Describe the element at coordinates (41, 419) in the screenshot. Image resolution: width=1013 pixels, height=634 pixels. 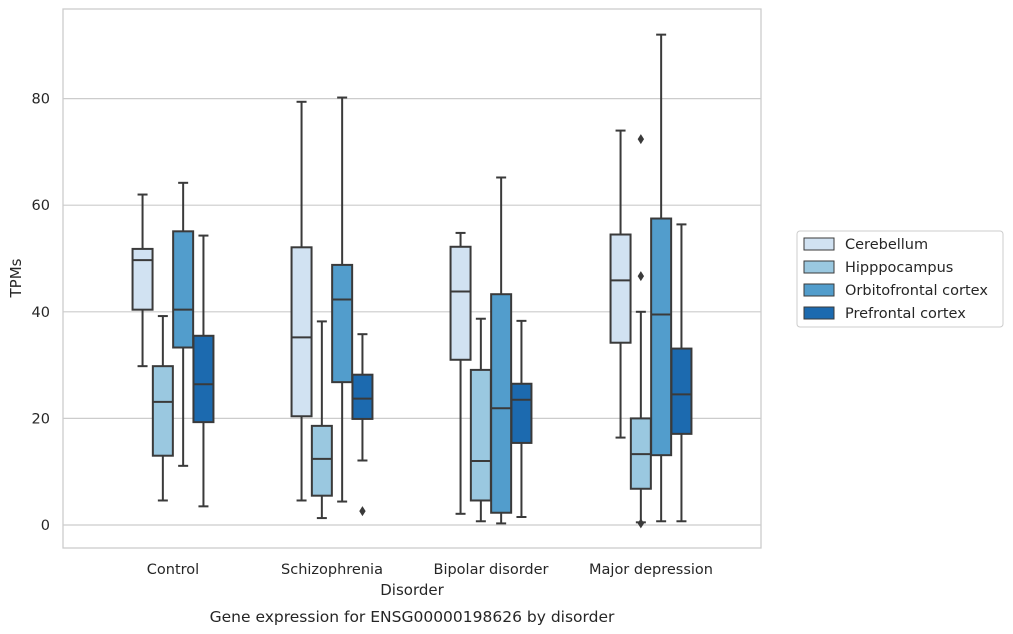
I see `y-tick-label: 20` at that location.